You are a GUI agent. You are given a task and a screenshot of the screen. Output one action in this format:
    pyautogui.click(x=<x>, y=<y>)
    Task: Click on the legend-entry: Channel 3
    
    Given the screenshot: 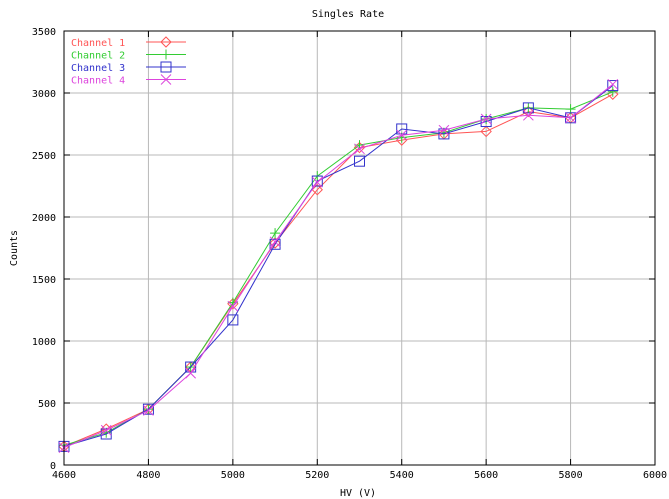 What is the action you would take?
    pyautogui.click(x=128, y=67)
    